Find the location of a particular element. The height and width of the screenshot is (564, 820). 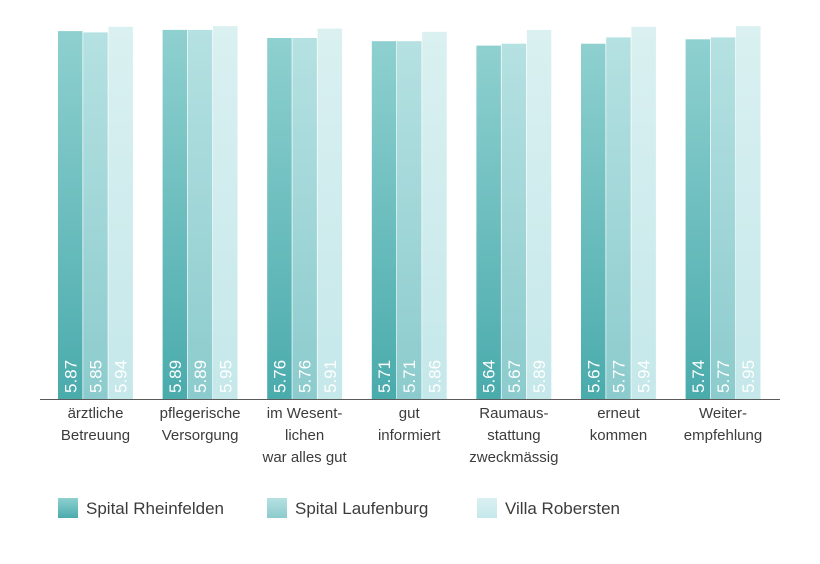

data-label: 5.87 is located at coordinates (70, 376).